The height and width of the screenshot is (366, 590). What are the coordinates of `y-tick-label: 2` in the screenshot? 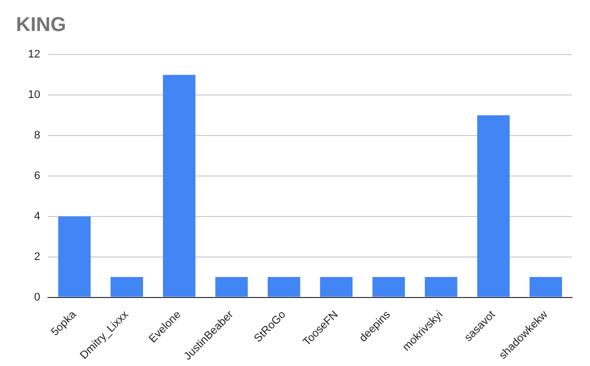 It's located at (37, 256).